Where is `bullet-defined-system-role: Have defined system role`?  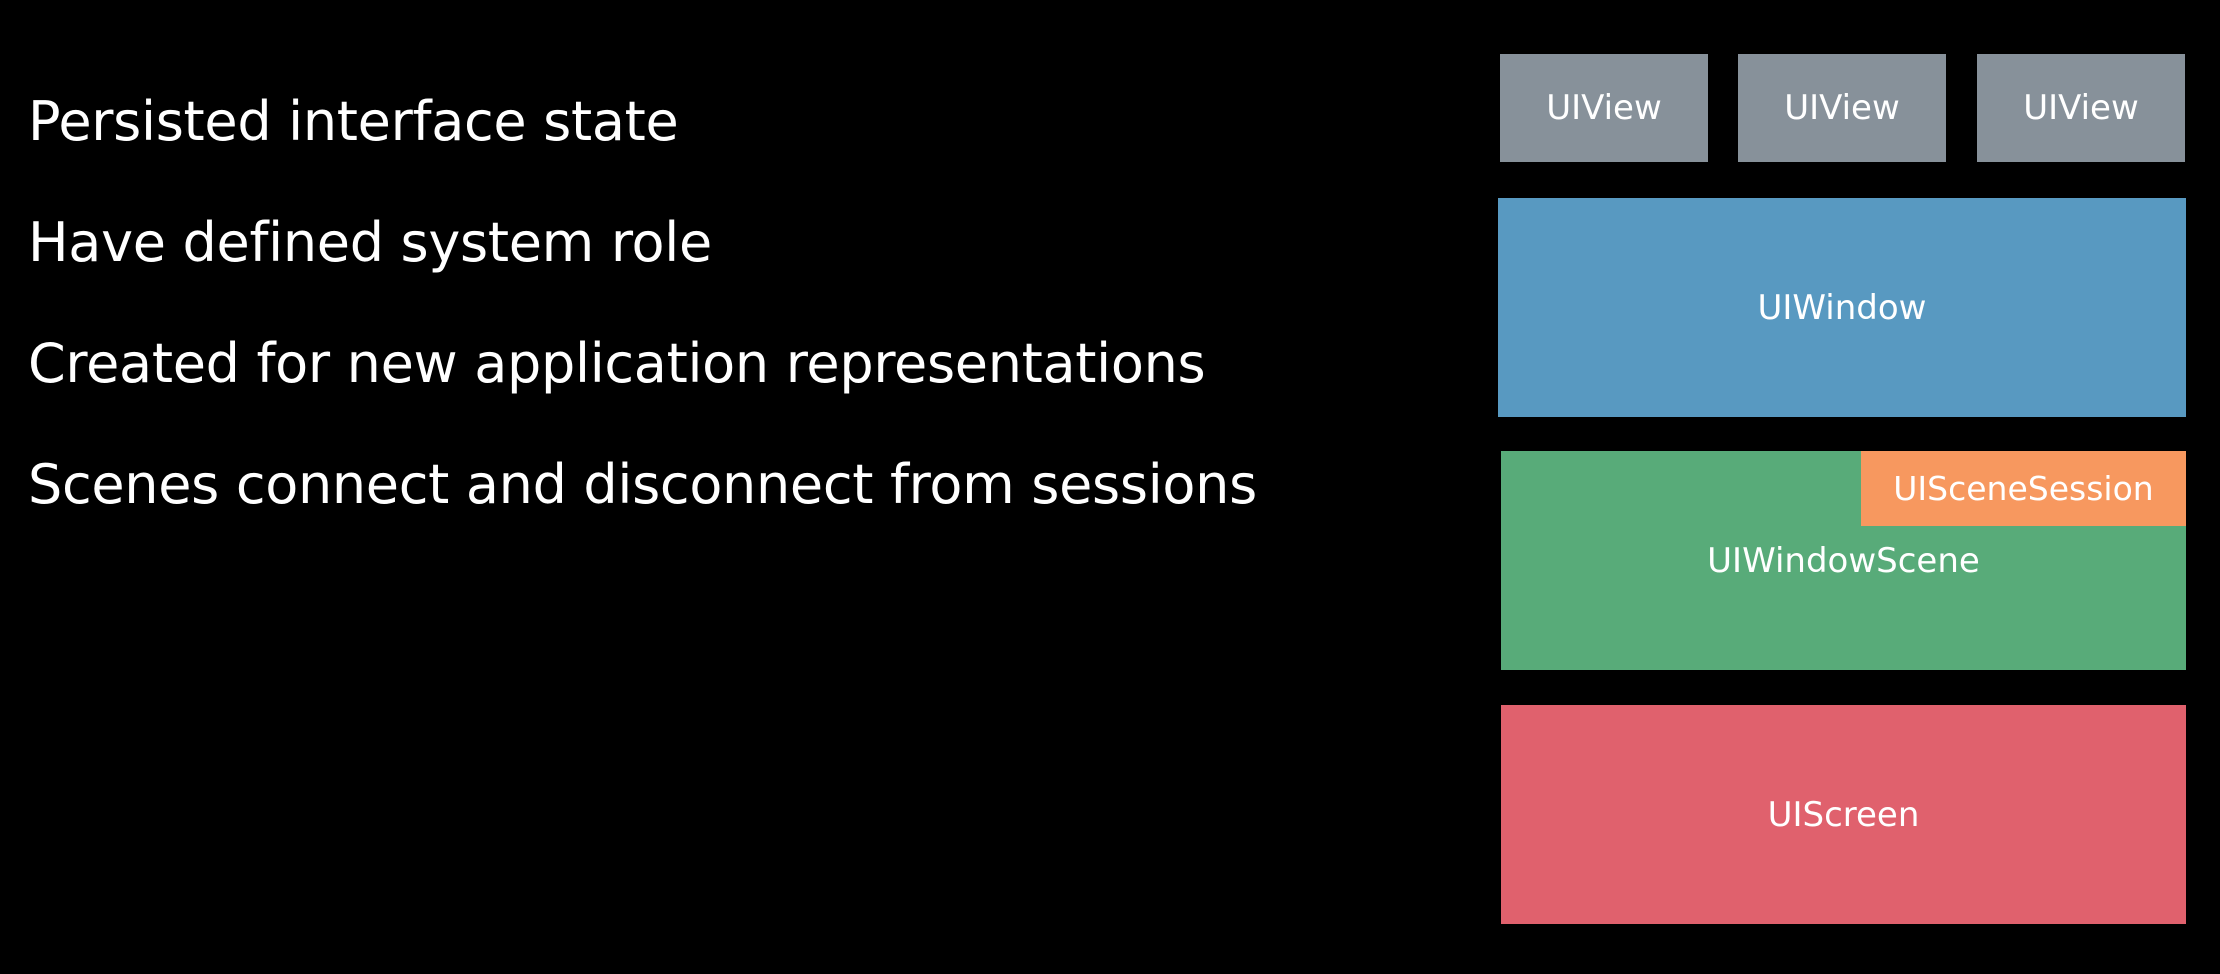 bullet-defined-system-role: Have defined system role is located at coordinates (370, 242).